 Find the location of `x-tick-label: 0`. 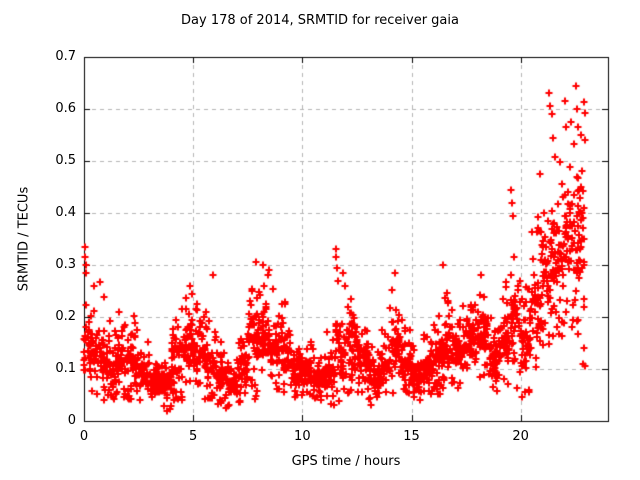

x-tick-label: 0 is located at coordinates (84, 436).